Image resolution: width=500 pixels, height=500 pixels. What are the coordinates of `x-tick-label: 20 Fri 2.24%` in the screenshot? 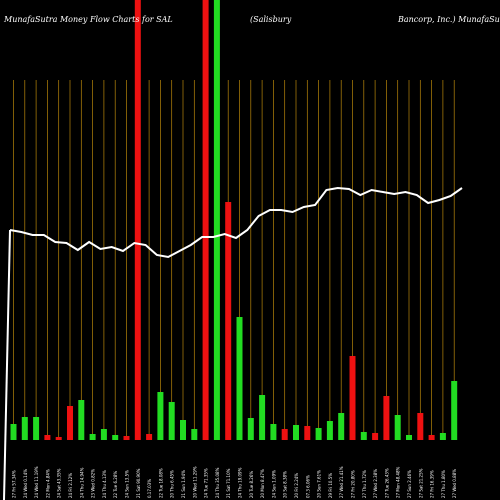 It's located at (296, 485).